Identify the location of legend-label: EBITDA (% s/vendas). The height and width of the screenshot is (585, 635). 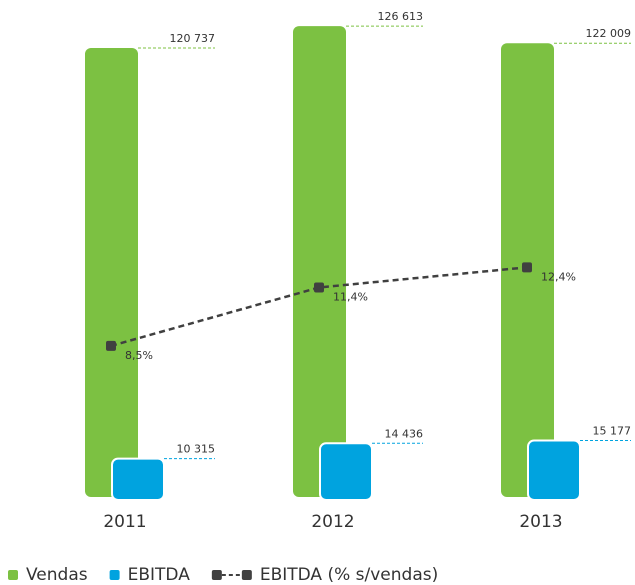
(349, 575).